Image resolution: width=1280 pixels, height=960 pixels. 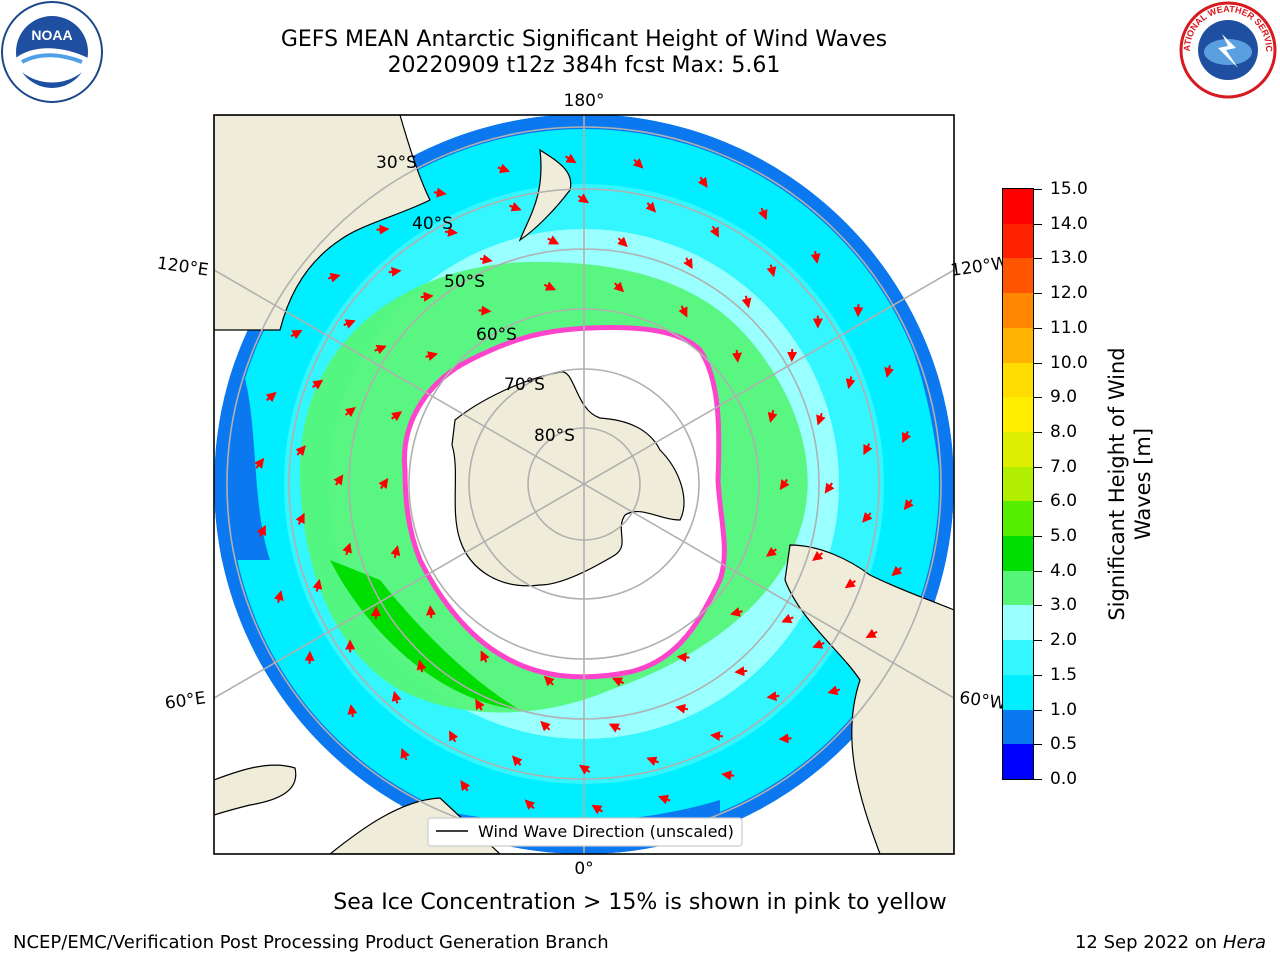 I want to click on footer-date-text: 12 Sep 2022 on, so click(x=1146, y=942).